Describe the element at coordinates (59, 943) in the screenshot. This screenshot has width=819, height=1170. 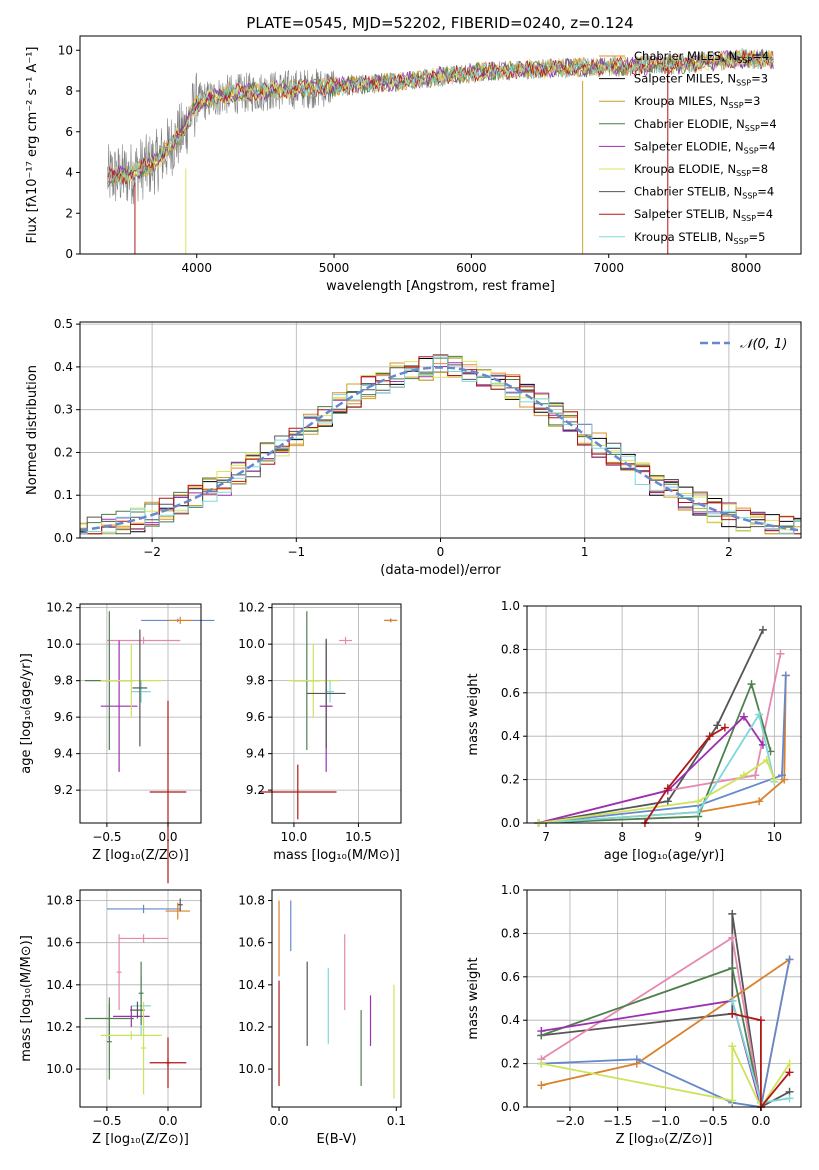
I see `y-tick-label: 10.6` at that location.